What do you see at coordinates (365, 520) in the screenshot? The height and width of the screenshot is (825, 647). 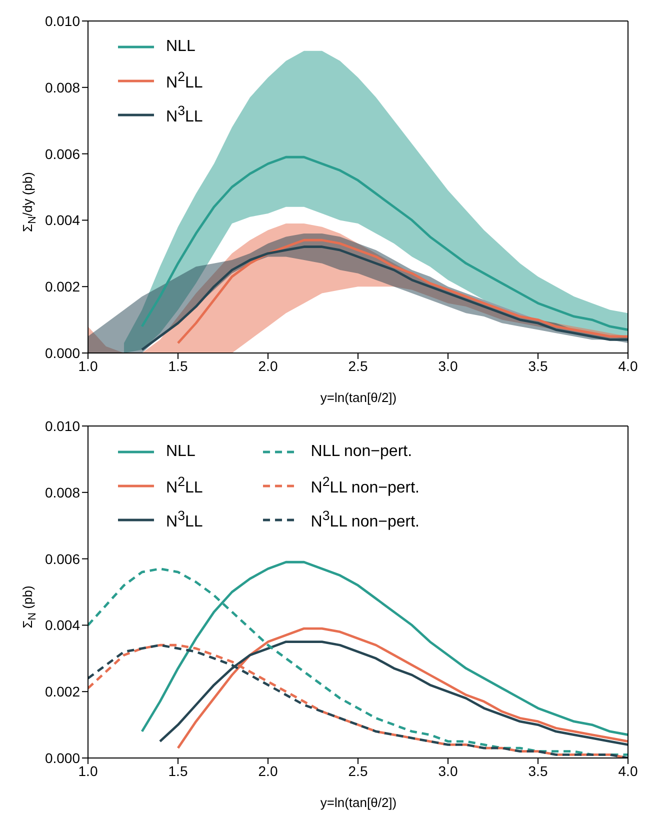 I see `legend-label: N$^{3}$LL non−pert.` at bounding box center [365, 520].